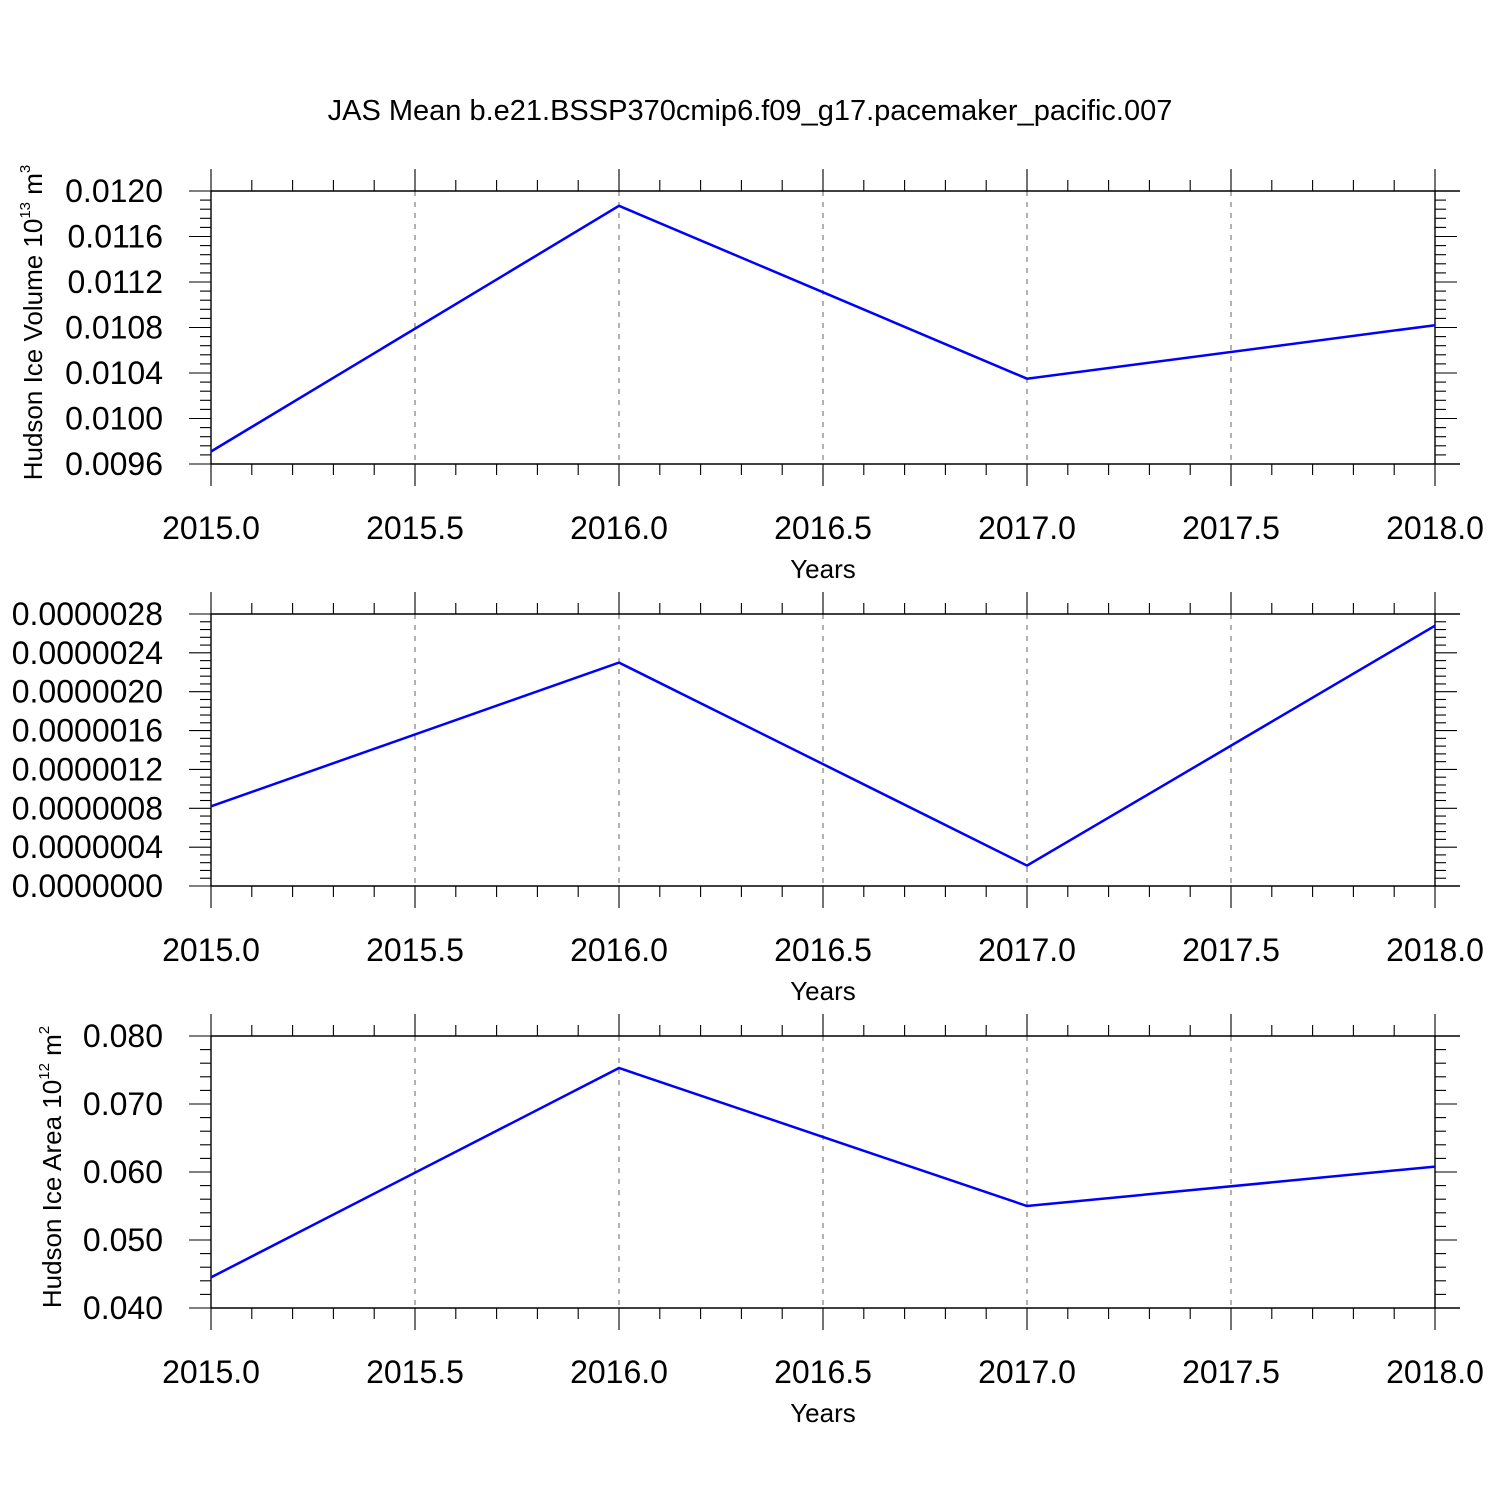 The width and height of the screenshot is (1500, 1505). I want to click on y-tick-label: 0.0104, so click(114, 373).